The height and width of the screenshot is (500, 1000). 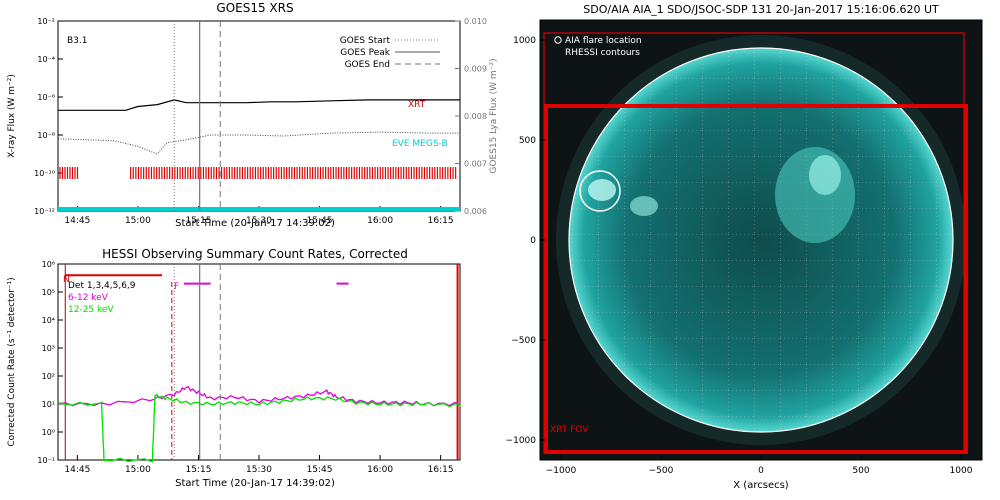 I want to click on aia-ytick-label: −500, so click(x=523, y=341).